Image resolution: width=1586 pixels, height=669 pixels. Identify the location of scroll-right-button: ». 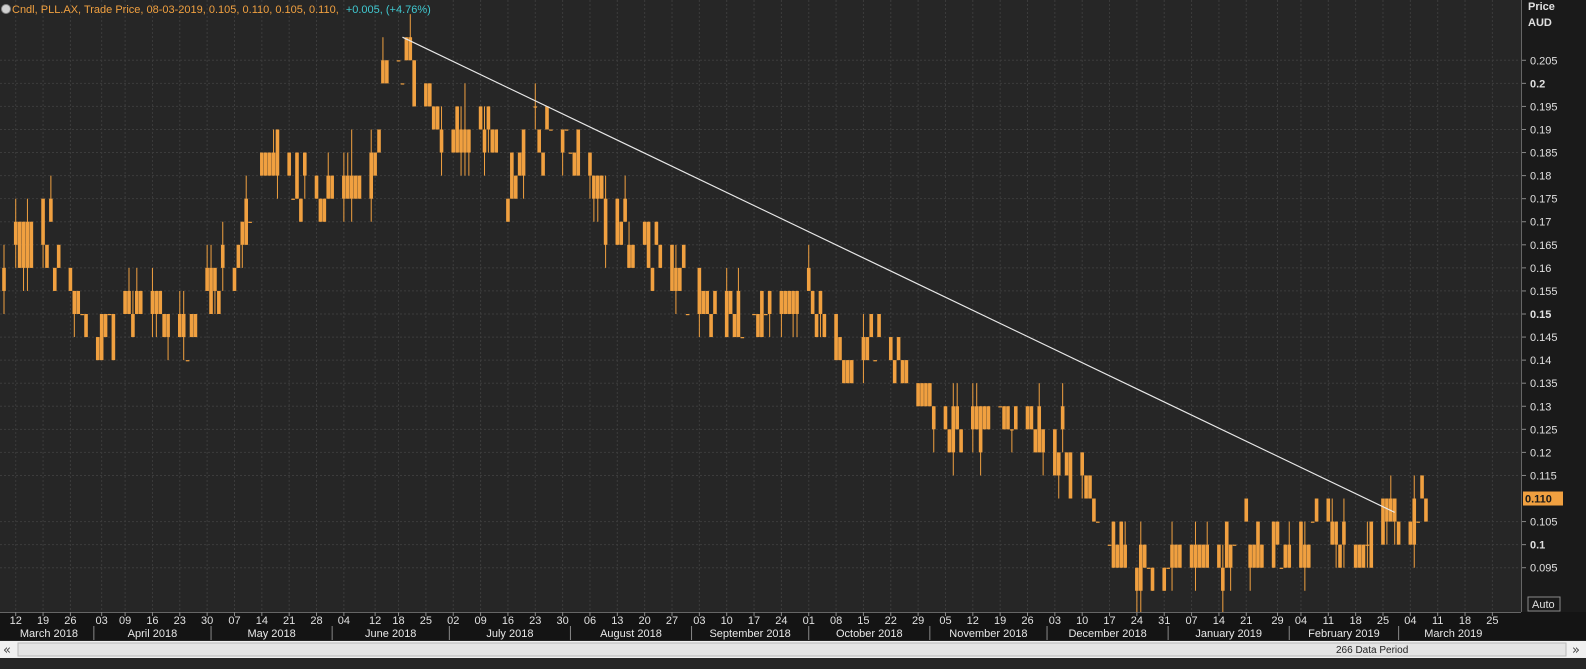
(1576, 650).